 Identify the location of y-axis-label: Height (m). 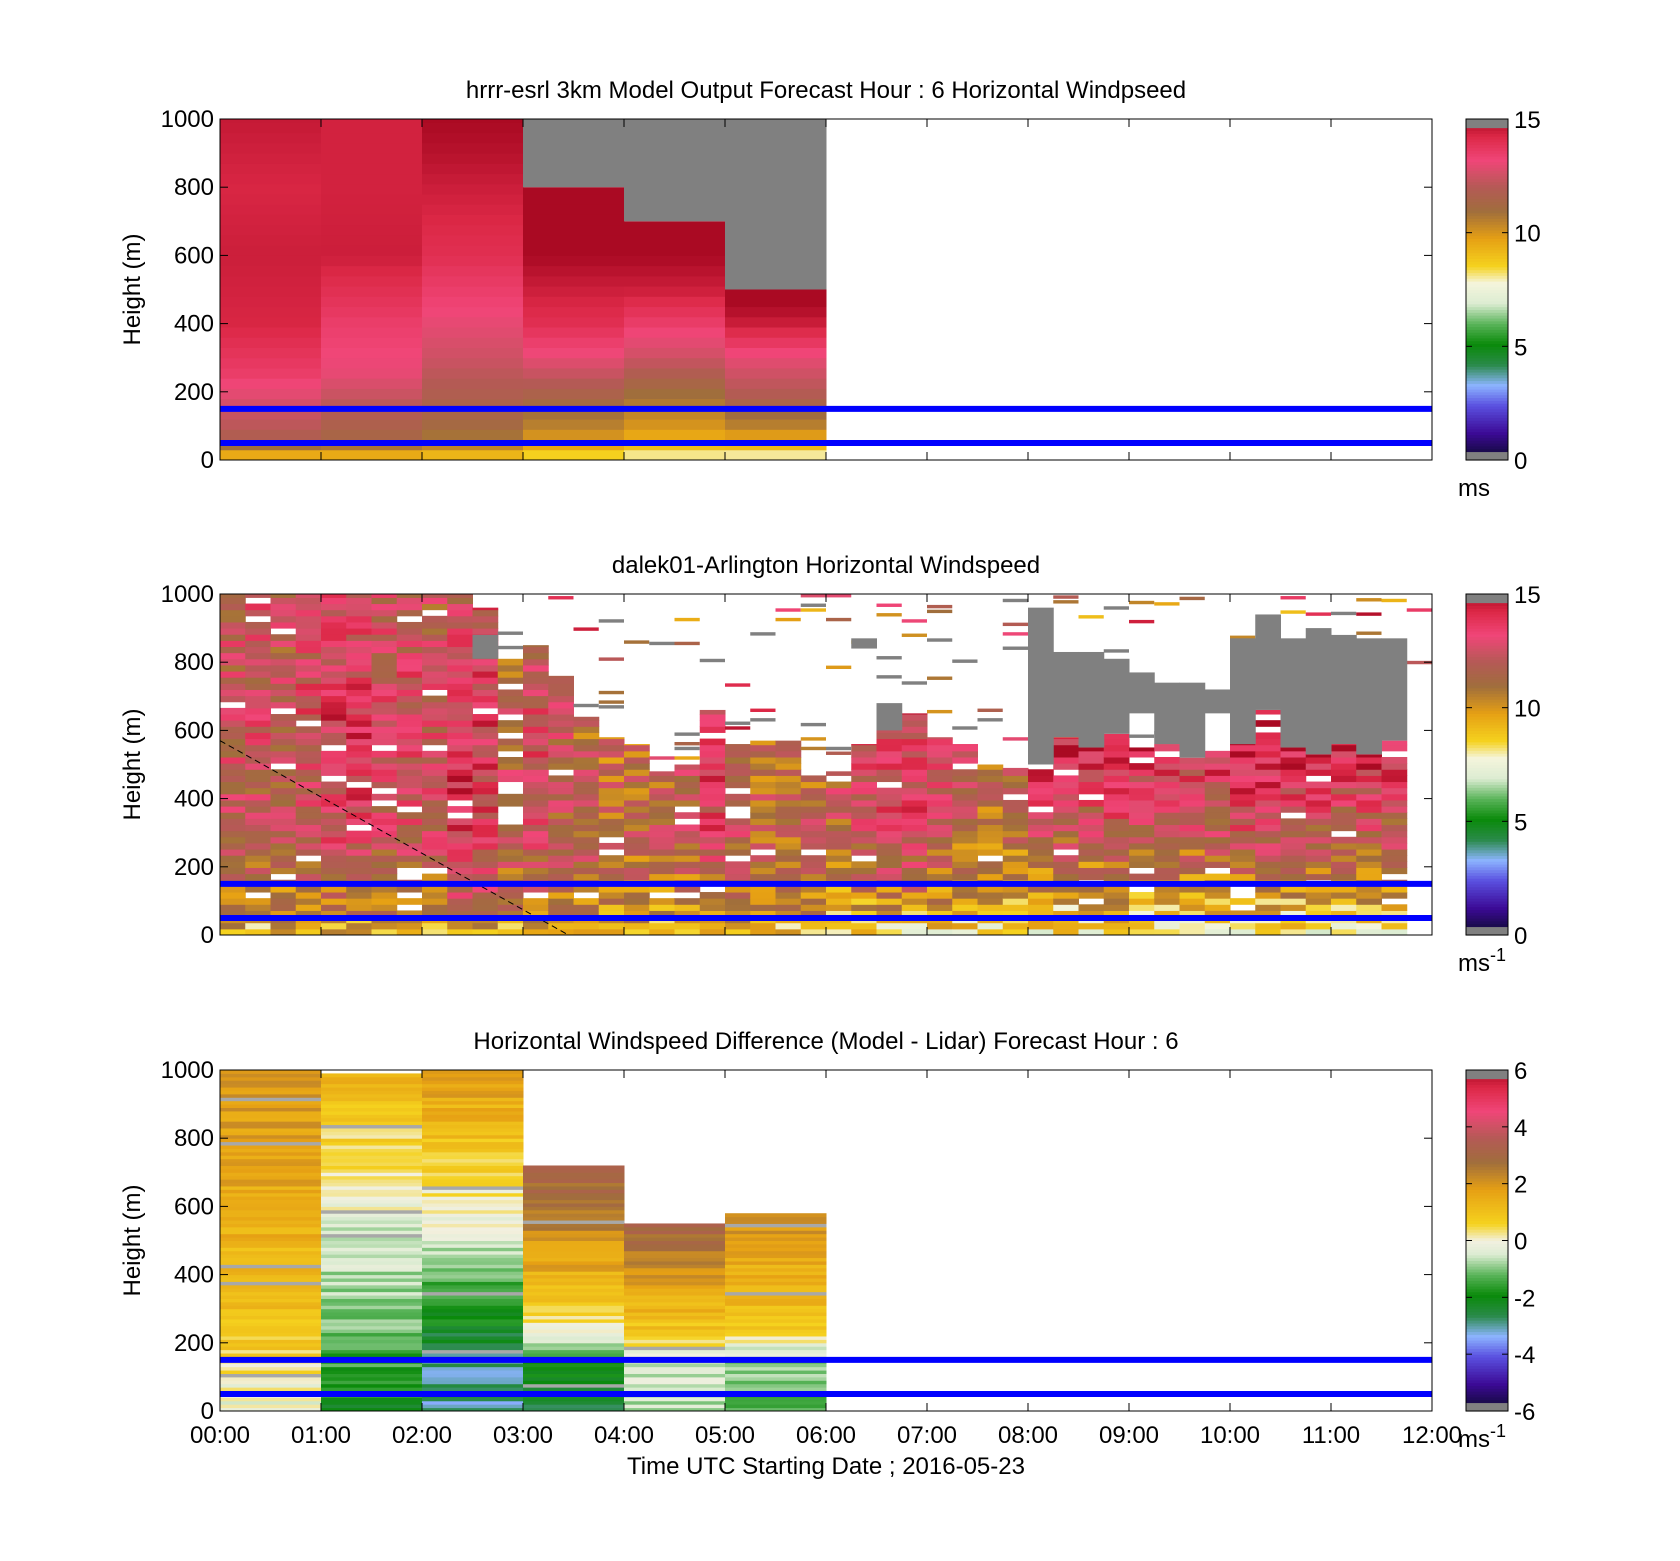
(132, 764).